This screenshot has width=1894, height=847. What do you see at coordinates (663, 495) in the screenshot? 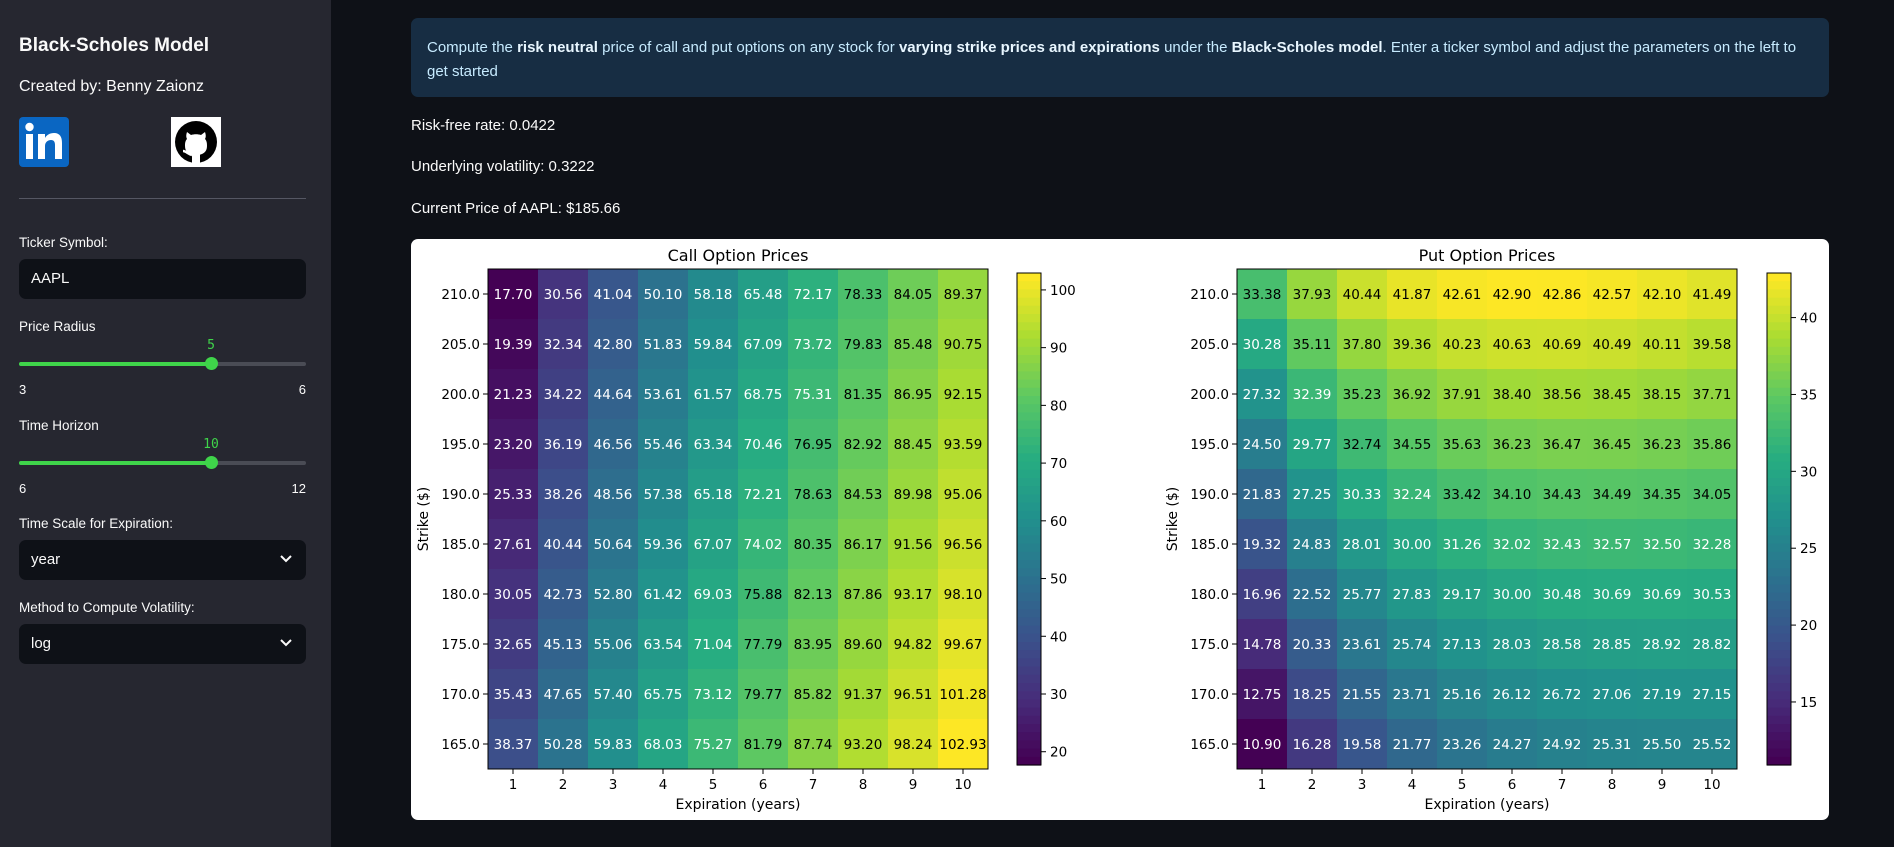
I see `cell-value-label: 57.38` at bounding box center [663, 495].